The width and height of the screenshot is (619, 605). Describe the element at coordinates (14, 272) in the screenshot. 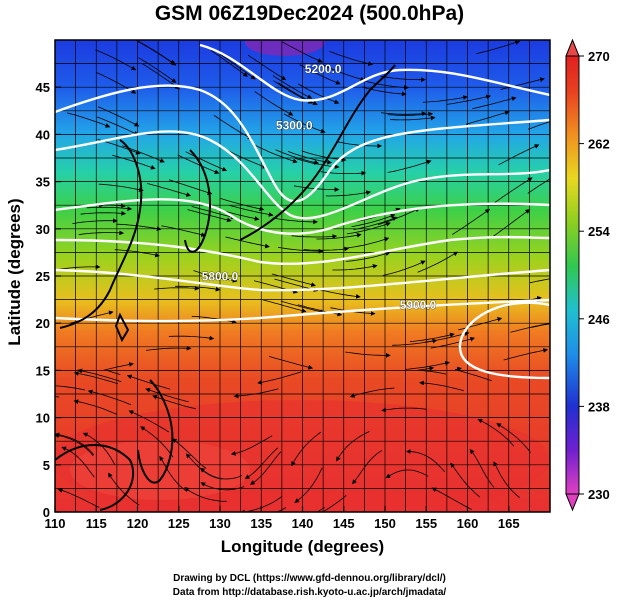

I see `y-axis-label: Latitude (degrees)` at that location.